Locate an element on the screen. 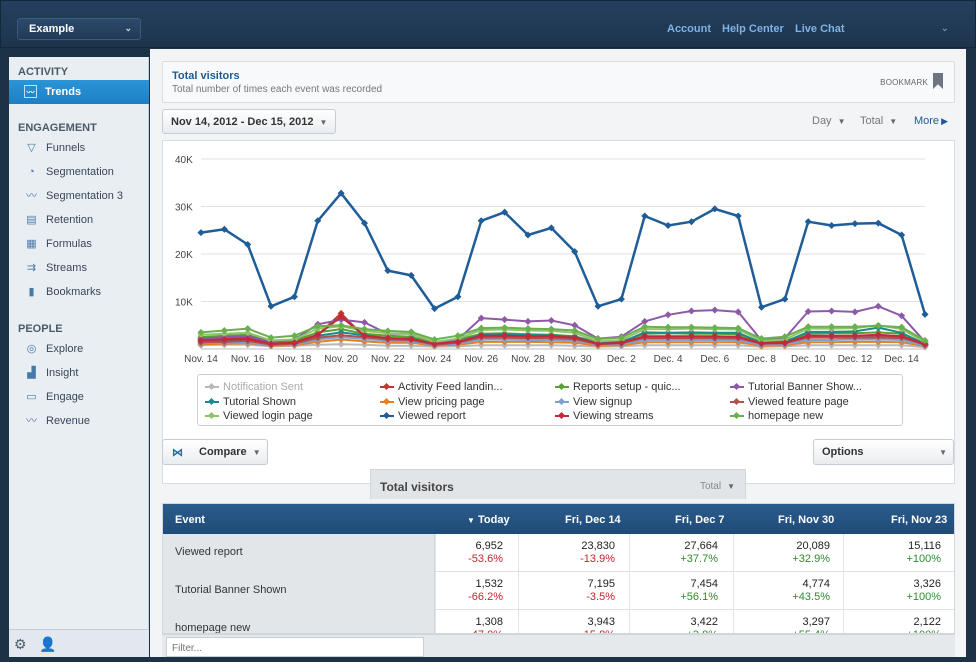  cell-change: +100% is located at coordinates (923, 559).